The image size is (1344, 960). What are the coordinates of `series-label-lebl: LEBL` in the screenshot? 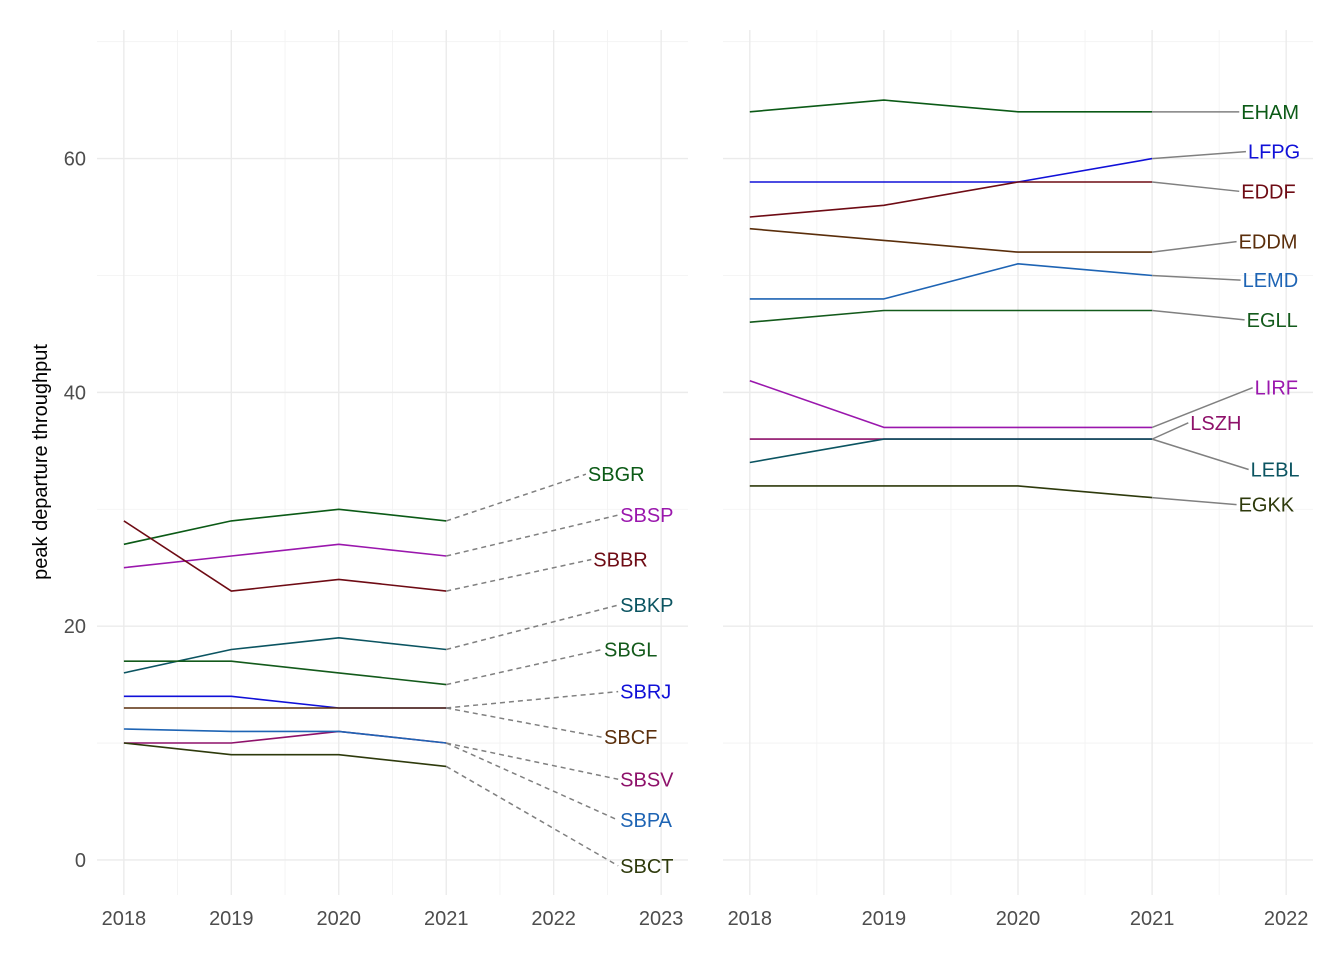 It's located at (1275, 471).